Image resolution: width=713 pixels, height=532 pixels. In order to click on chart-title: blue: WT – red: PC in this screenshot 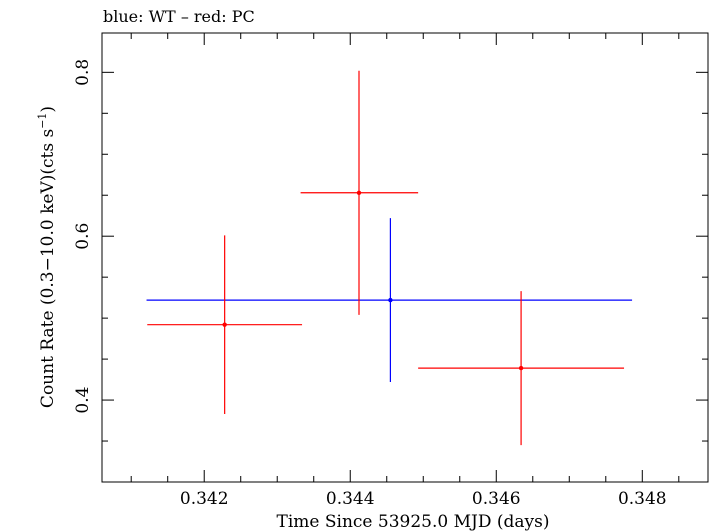, I will do `click(179, 16)`.